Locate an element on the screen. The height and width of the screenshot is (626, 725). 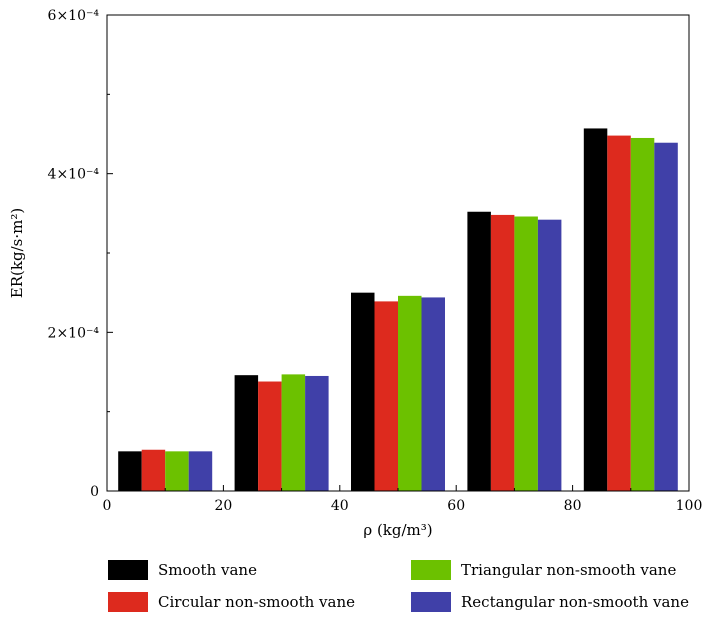
legend-label: Circular non-smooth vane is located at coordinates (256, 602).